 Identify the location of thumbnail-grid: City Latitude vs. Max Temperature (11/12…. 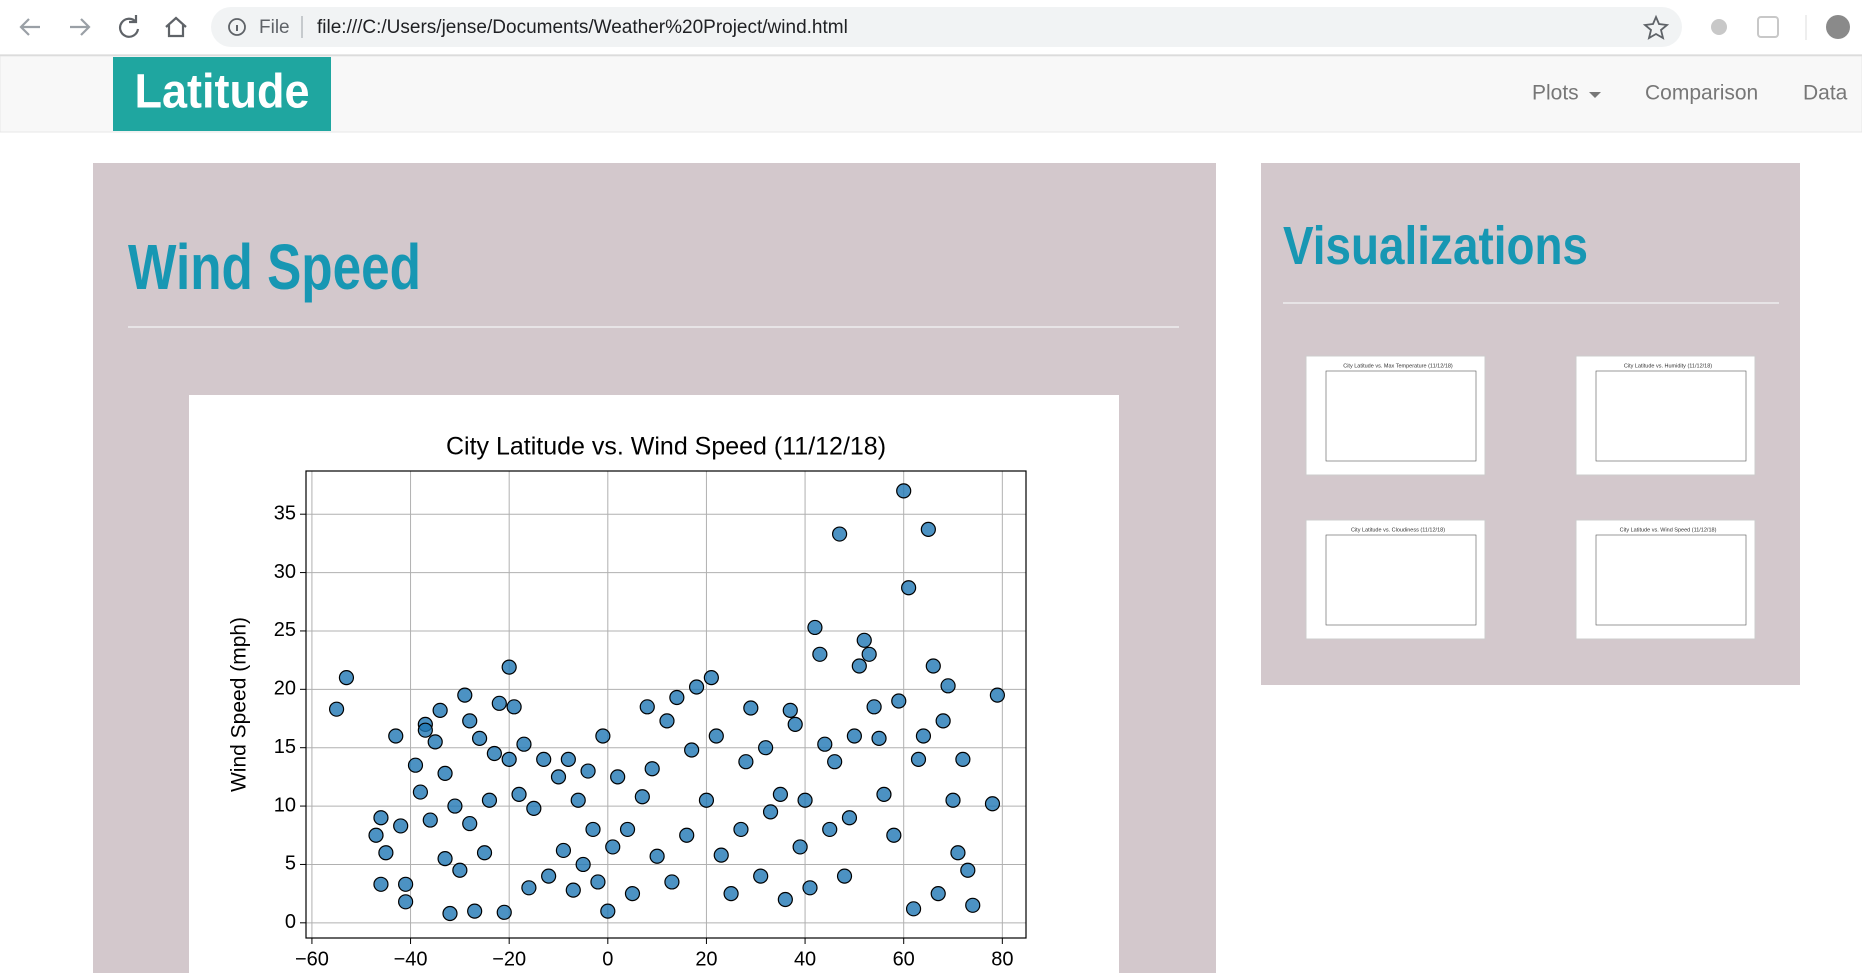
(1530, 497).